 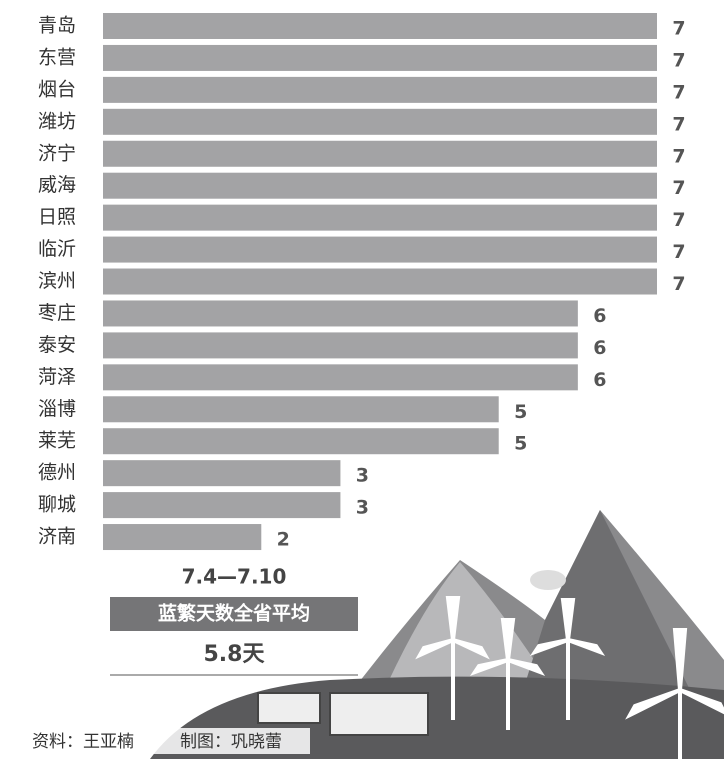 What do you see at coordinates (57, 537) in the screenshot?
I see `category-label: 济南` at bounding box center [57, 537].